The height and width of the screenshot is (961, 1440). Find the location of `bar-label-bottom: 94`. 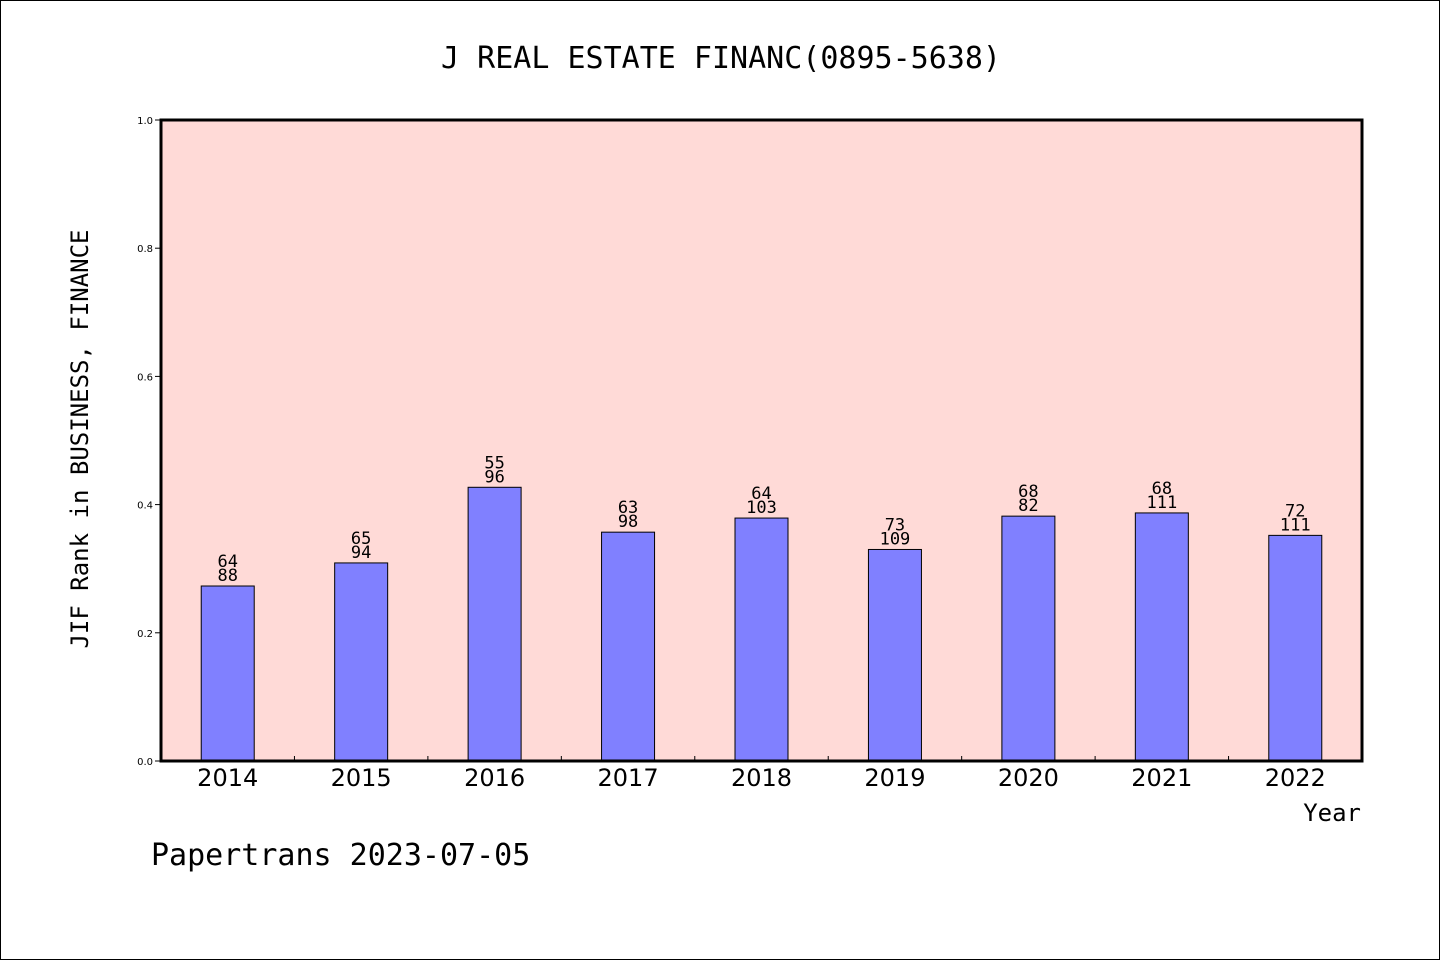

bar-label-bottom: 94 is located at coordinates (361, 553).